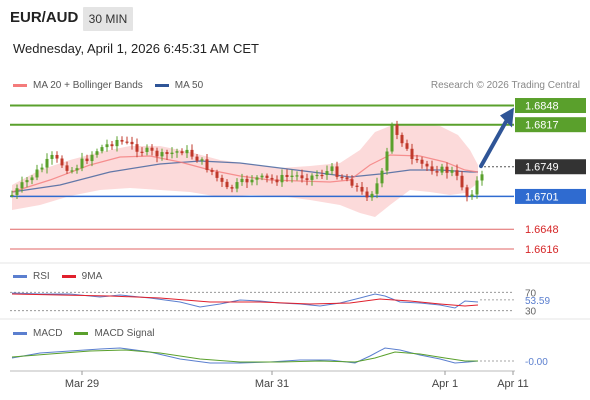 The width and height of the screenshot is (590, 400). Describe the element at coordinates (531, 312) in the screenshot. I see `rsi-ref-label-1: 30` at that location.